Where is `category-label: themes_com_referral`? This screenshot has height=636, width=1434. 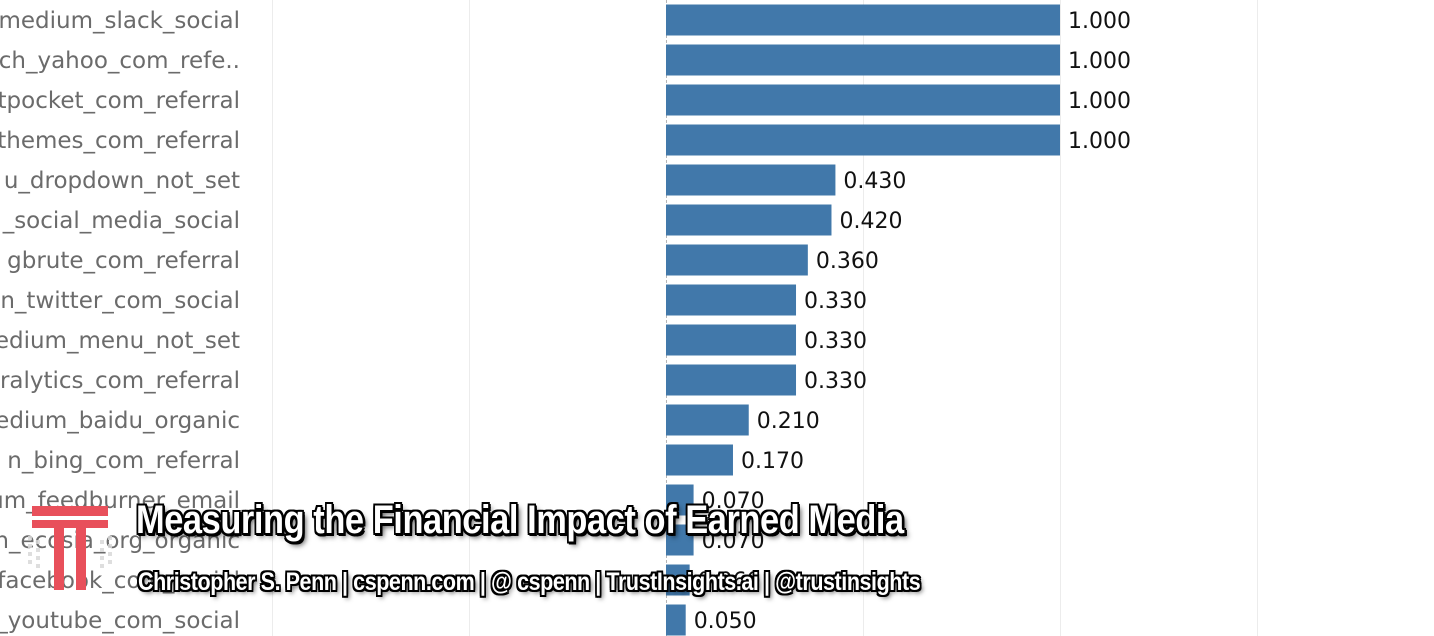 category-label: themes_com_referral is located at coordinates (120, 141).